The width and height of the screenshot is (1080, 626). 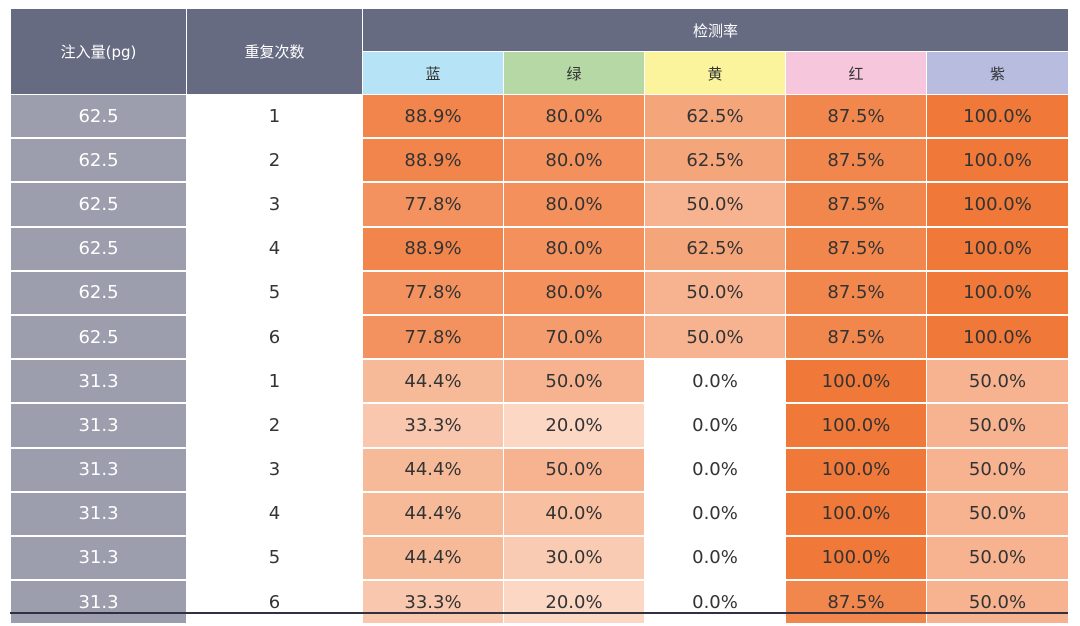 I want to click on header-replicate: 重复次数, so click(x=274, y=51).